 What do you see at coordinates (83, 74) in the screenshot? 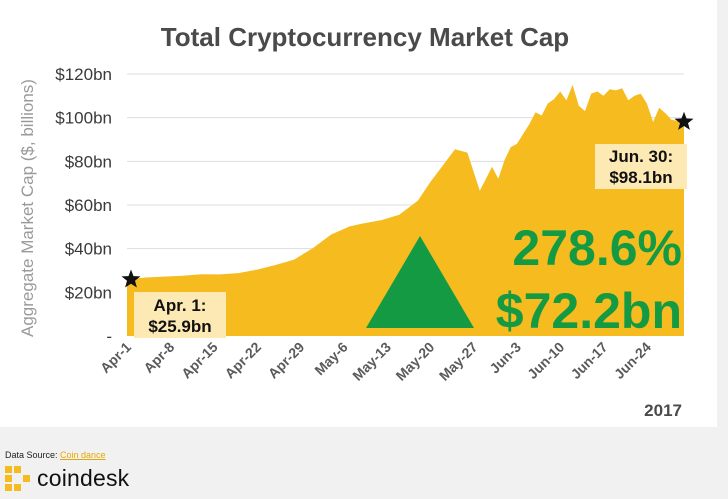
I see `y-tick-label: $120bn` at bounding box center [83, 74].